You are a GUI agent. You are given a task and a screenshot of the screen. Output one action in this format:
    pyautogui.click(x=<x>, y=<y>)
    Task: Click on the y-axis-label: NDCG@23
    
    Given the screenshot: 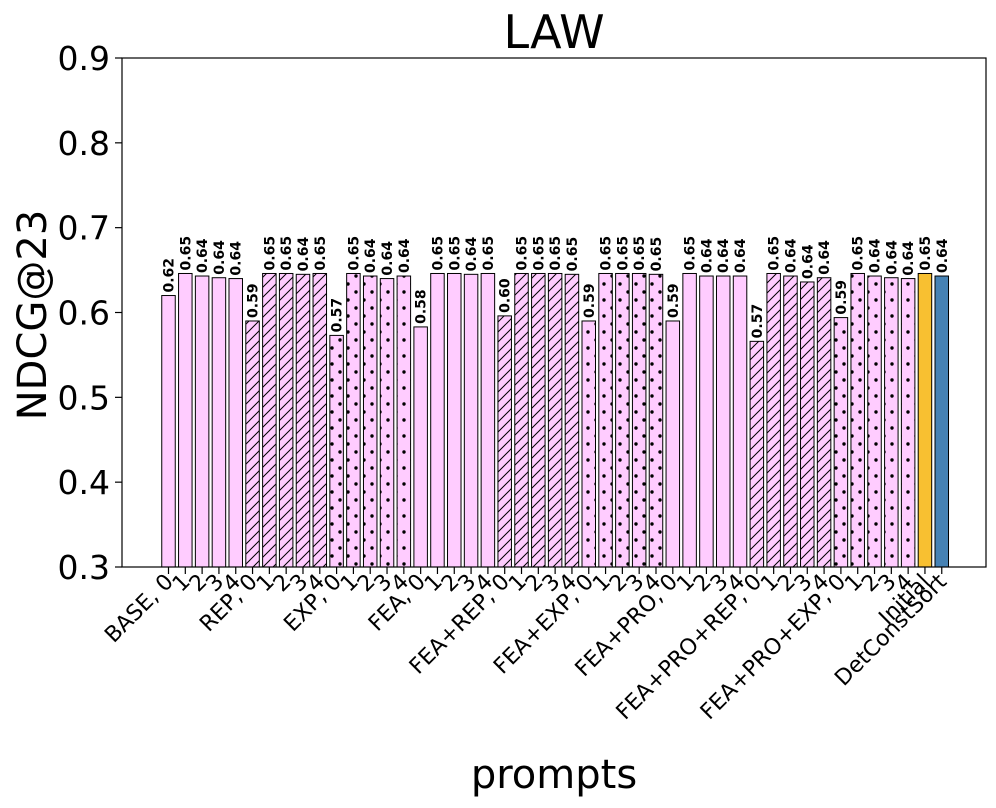 What is the action you would take?
    pyautogui.click(x=33, y=315)
    